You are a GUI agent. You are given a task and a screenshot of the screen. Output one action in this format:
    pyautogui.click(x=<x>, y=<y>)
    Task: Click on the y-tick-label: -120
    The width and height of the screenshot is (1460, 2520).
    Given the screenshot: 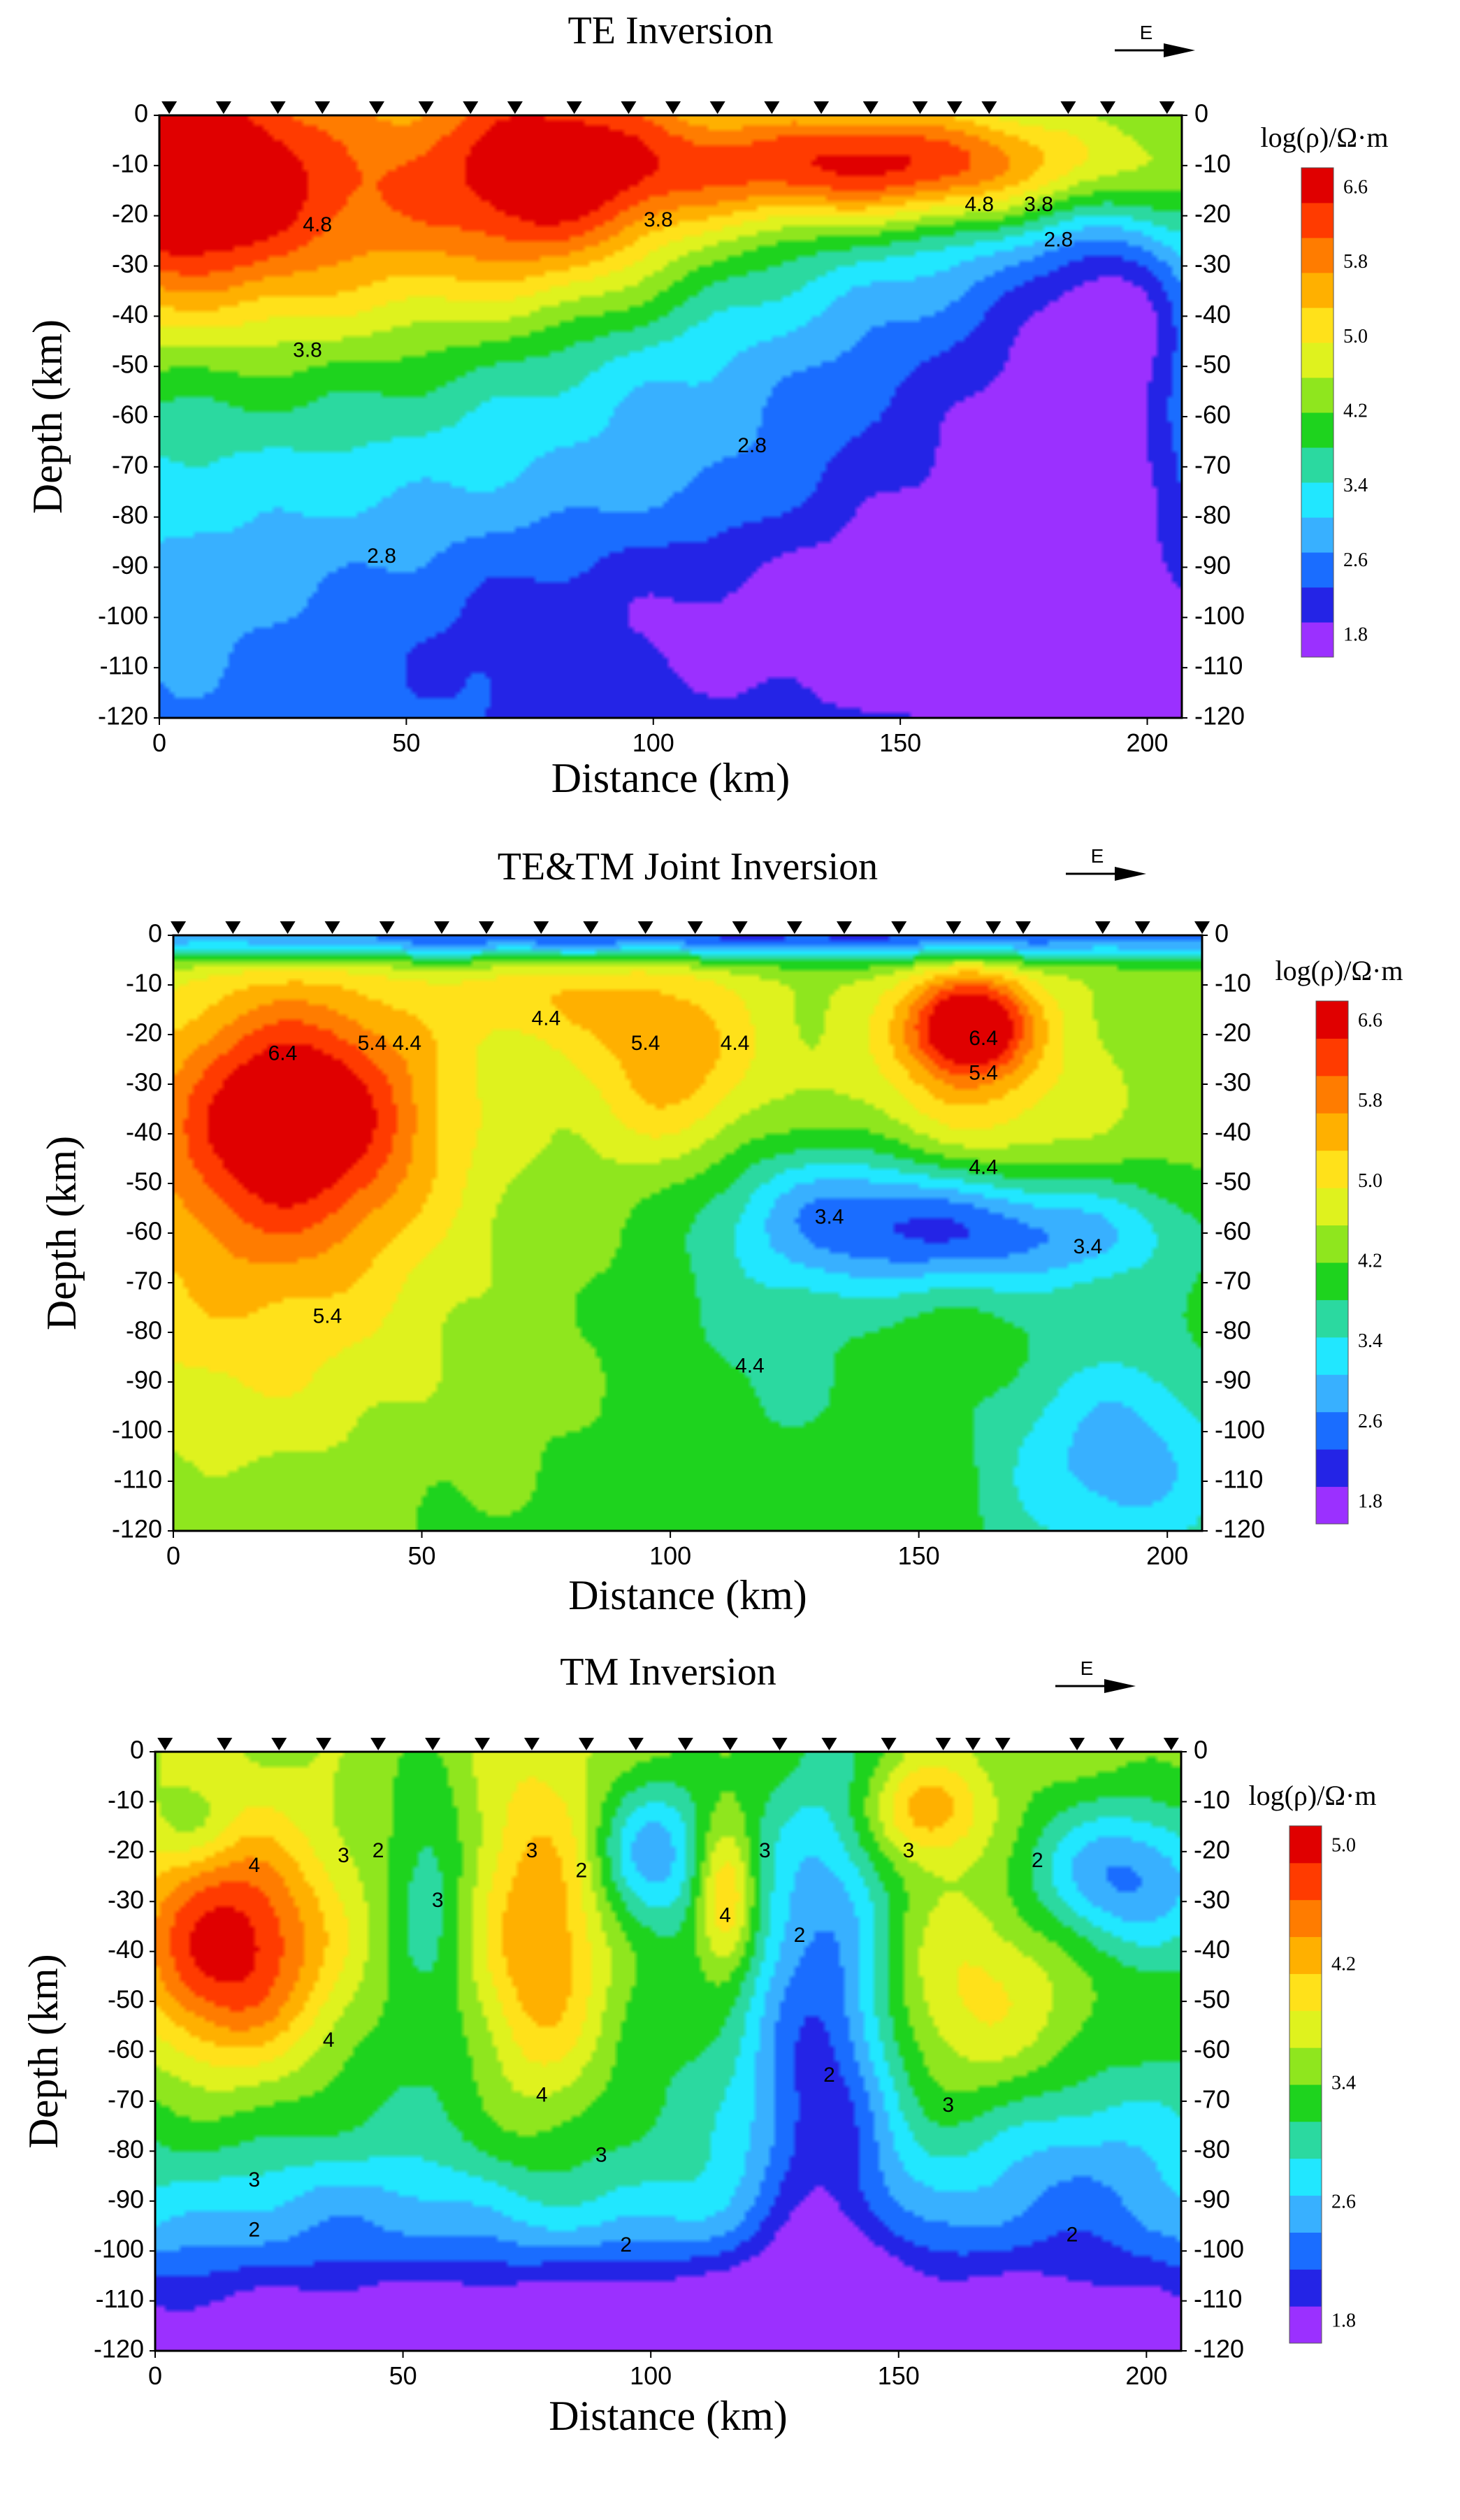 What is the action you would take?
    pyautogui.click(x=123, y=716)
    